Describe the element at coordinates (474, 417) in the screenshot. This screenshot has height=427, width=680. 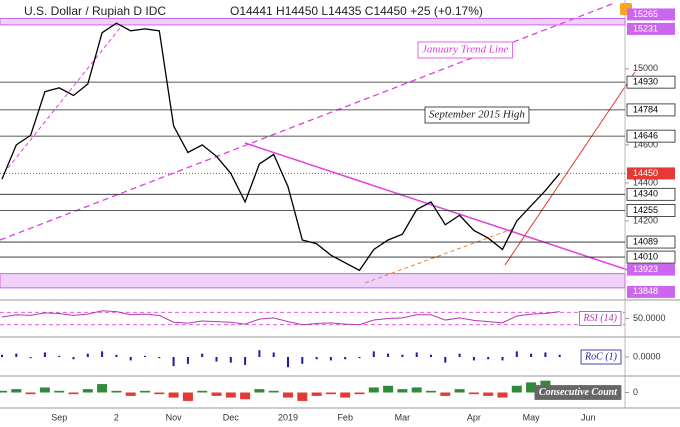
I see `x-tick-label: Apr` at that location.